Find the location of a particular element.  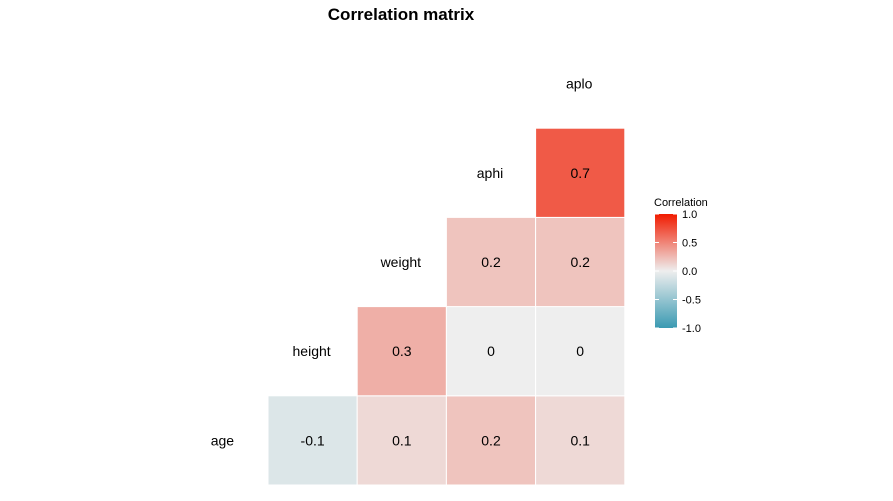

heatmap-cell-height-weight is located at coordinates (401, 351).